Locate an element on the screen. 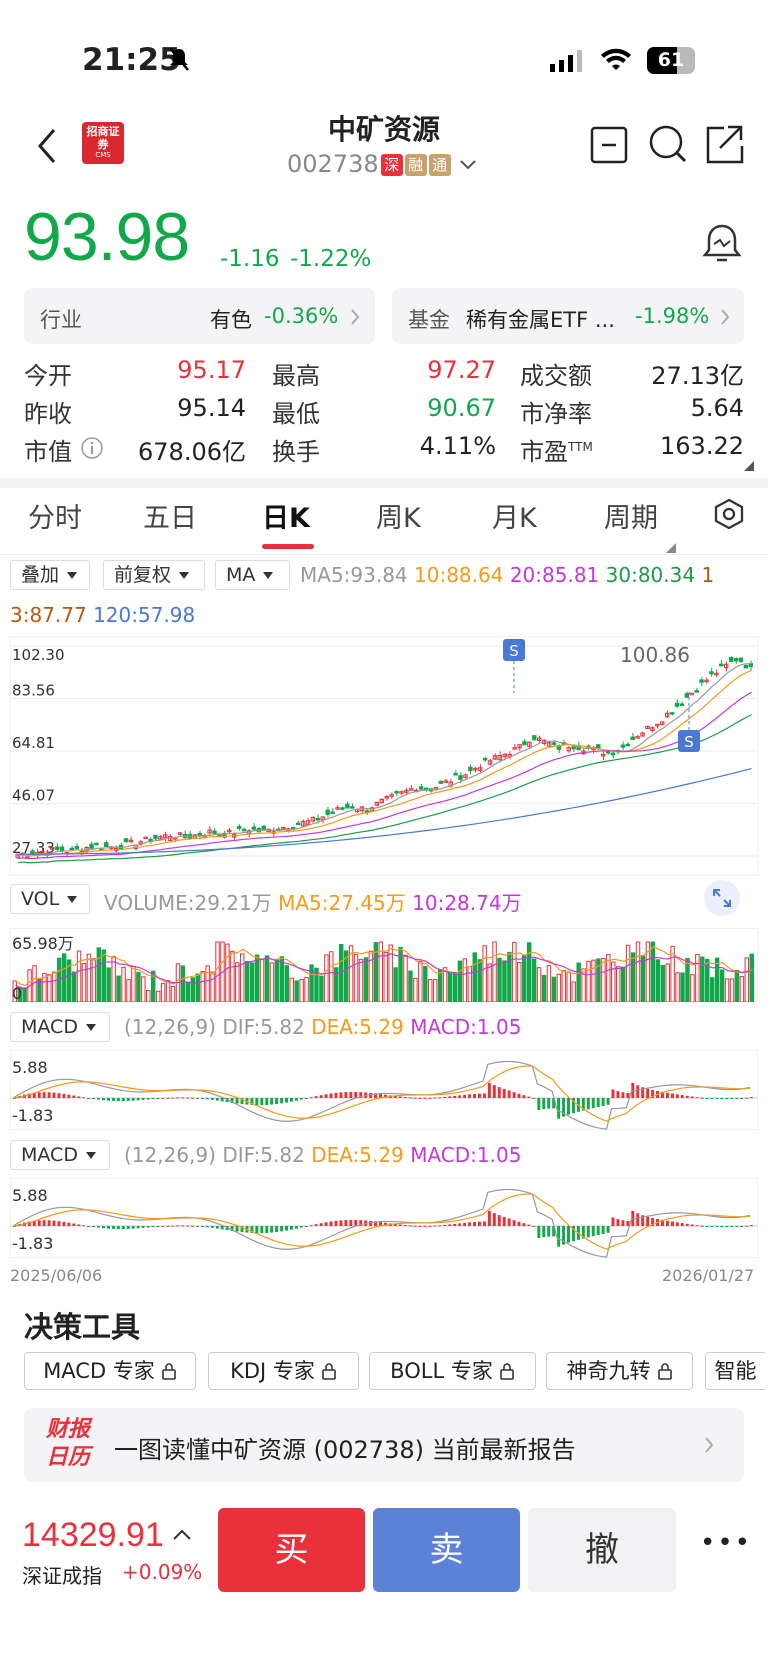  macd-select-label: MACD is located at coordinates (49, 1155).